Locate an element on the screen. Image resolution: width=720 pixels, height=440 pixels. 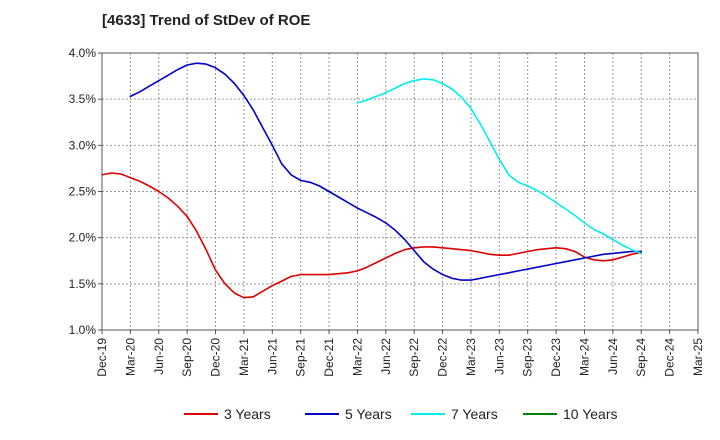
x-tick-label: Jun-22 is located at coordinates (386, 356).